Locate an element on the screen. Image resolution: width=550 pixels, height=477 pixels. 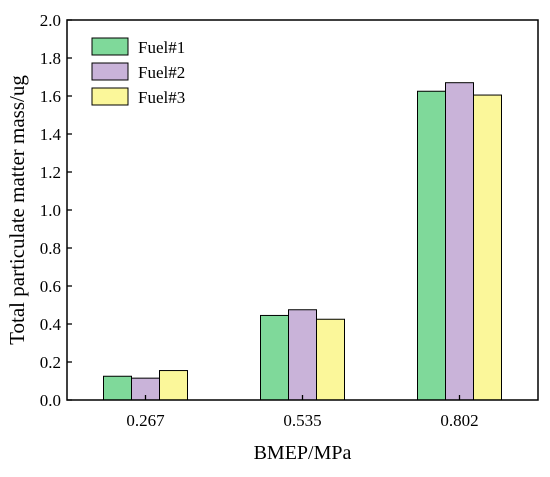
x-tick-label: 0.535 is located at coordinates (302, 420).